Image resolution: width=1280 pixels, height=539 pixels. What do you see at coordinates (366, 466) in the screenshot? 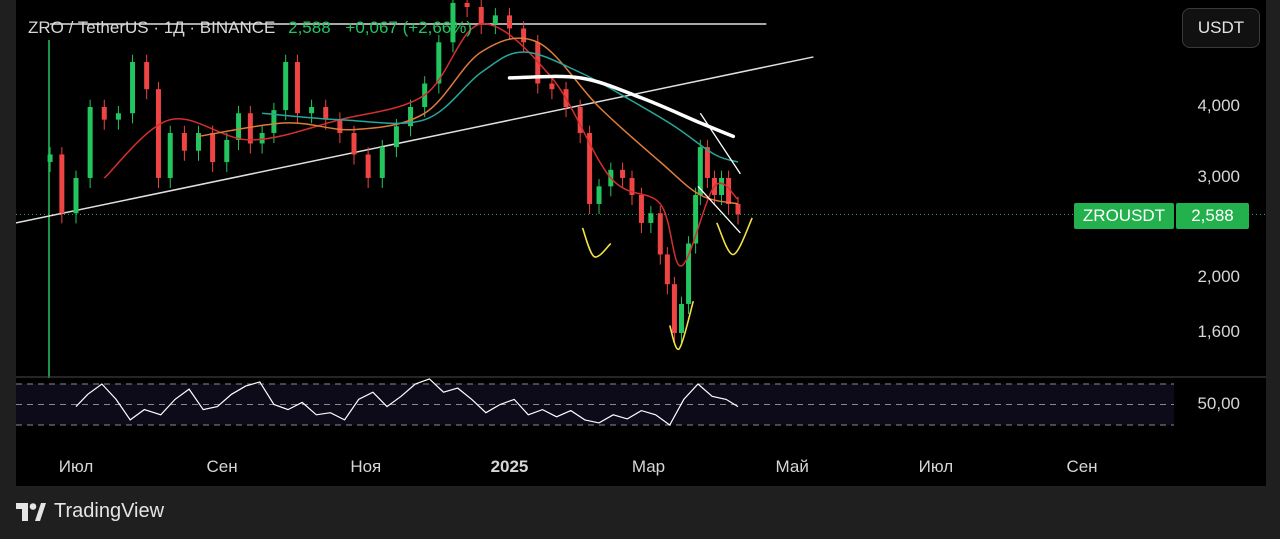
I see `time-axis-label: Ноя` at bounding box center [366, 466].